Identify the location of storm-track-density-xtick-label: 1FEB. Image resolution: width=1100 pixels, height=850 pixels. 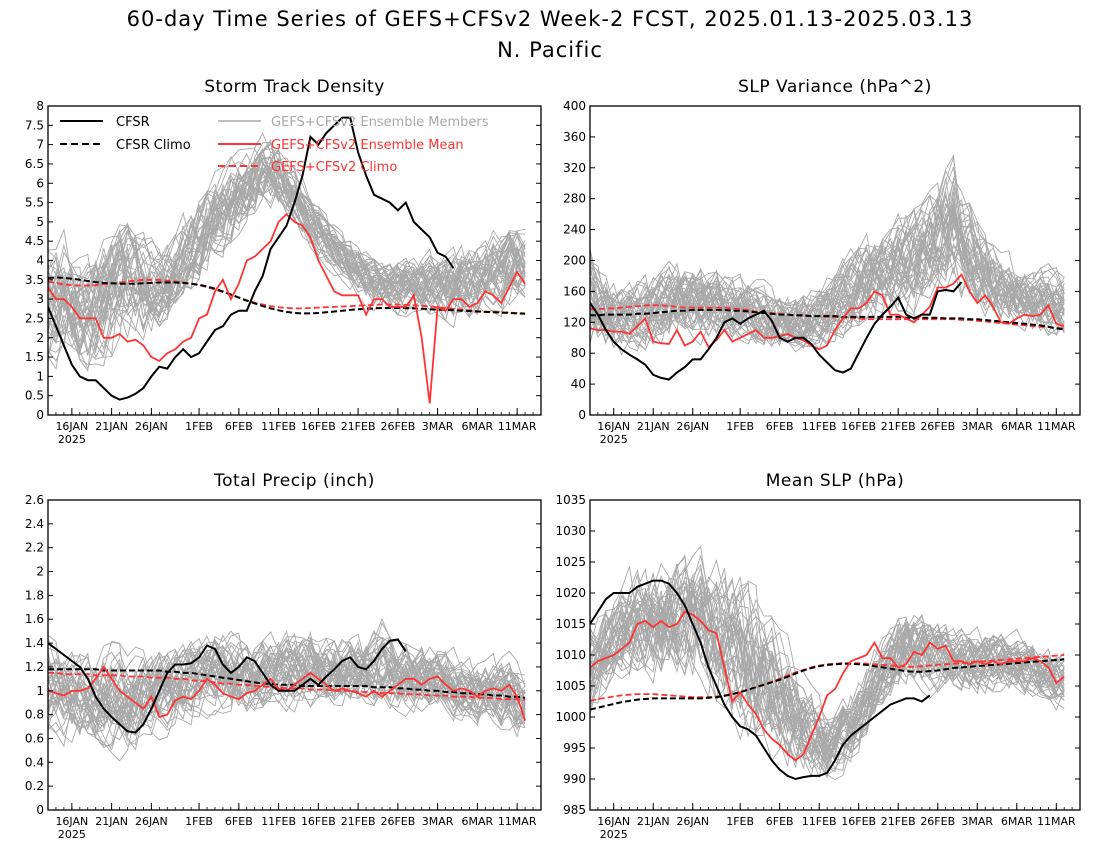
(199, 426).